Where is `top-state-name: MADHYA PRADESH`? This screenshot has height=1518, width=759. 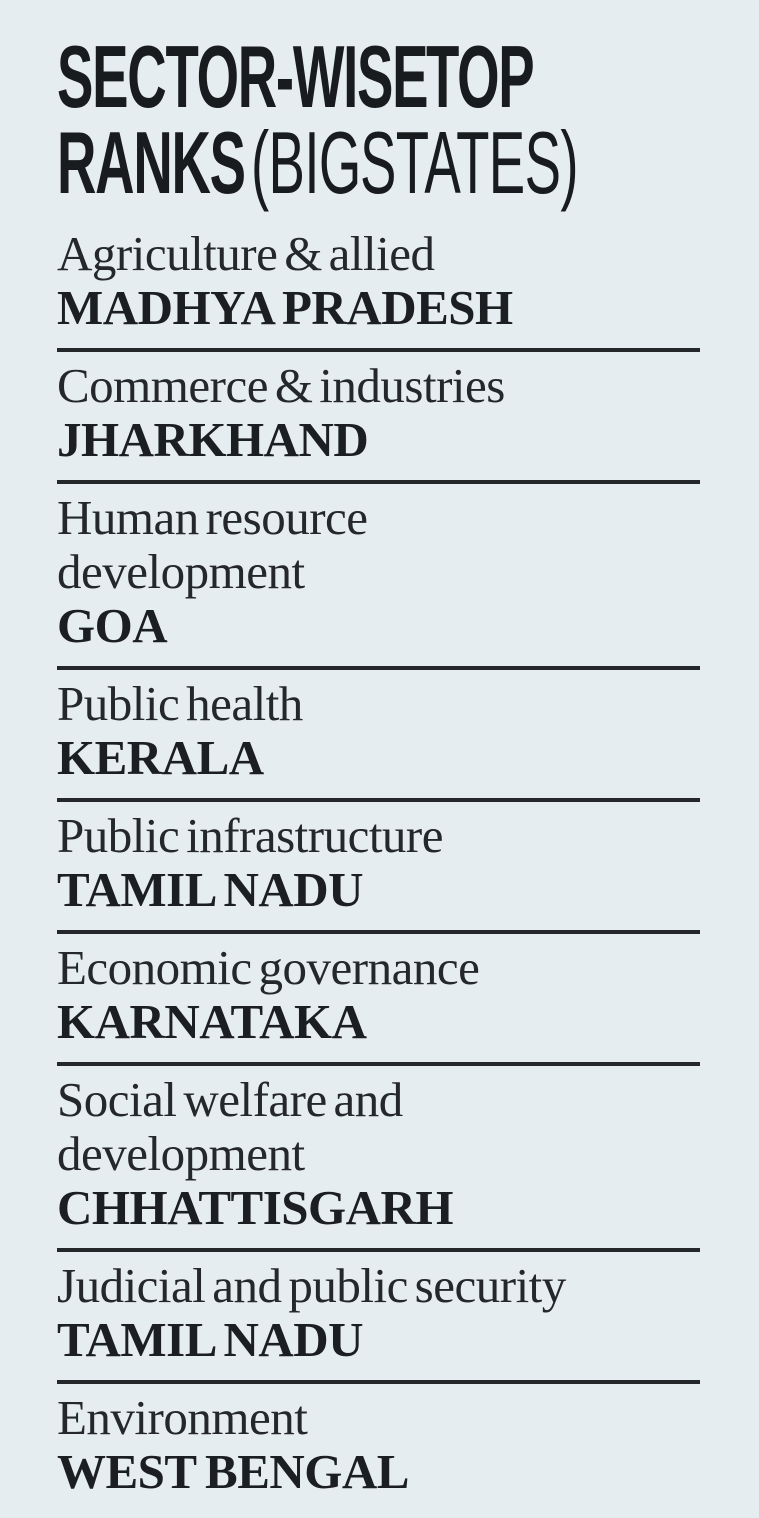 top-state-name: MADHYA PRADESH is located at coordinates (285, 307).